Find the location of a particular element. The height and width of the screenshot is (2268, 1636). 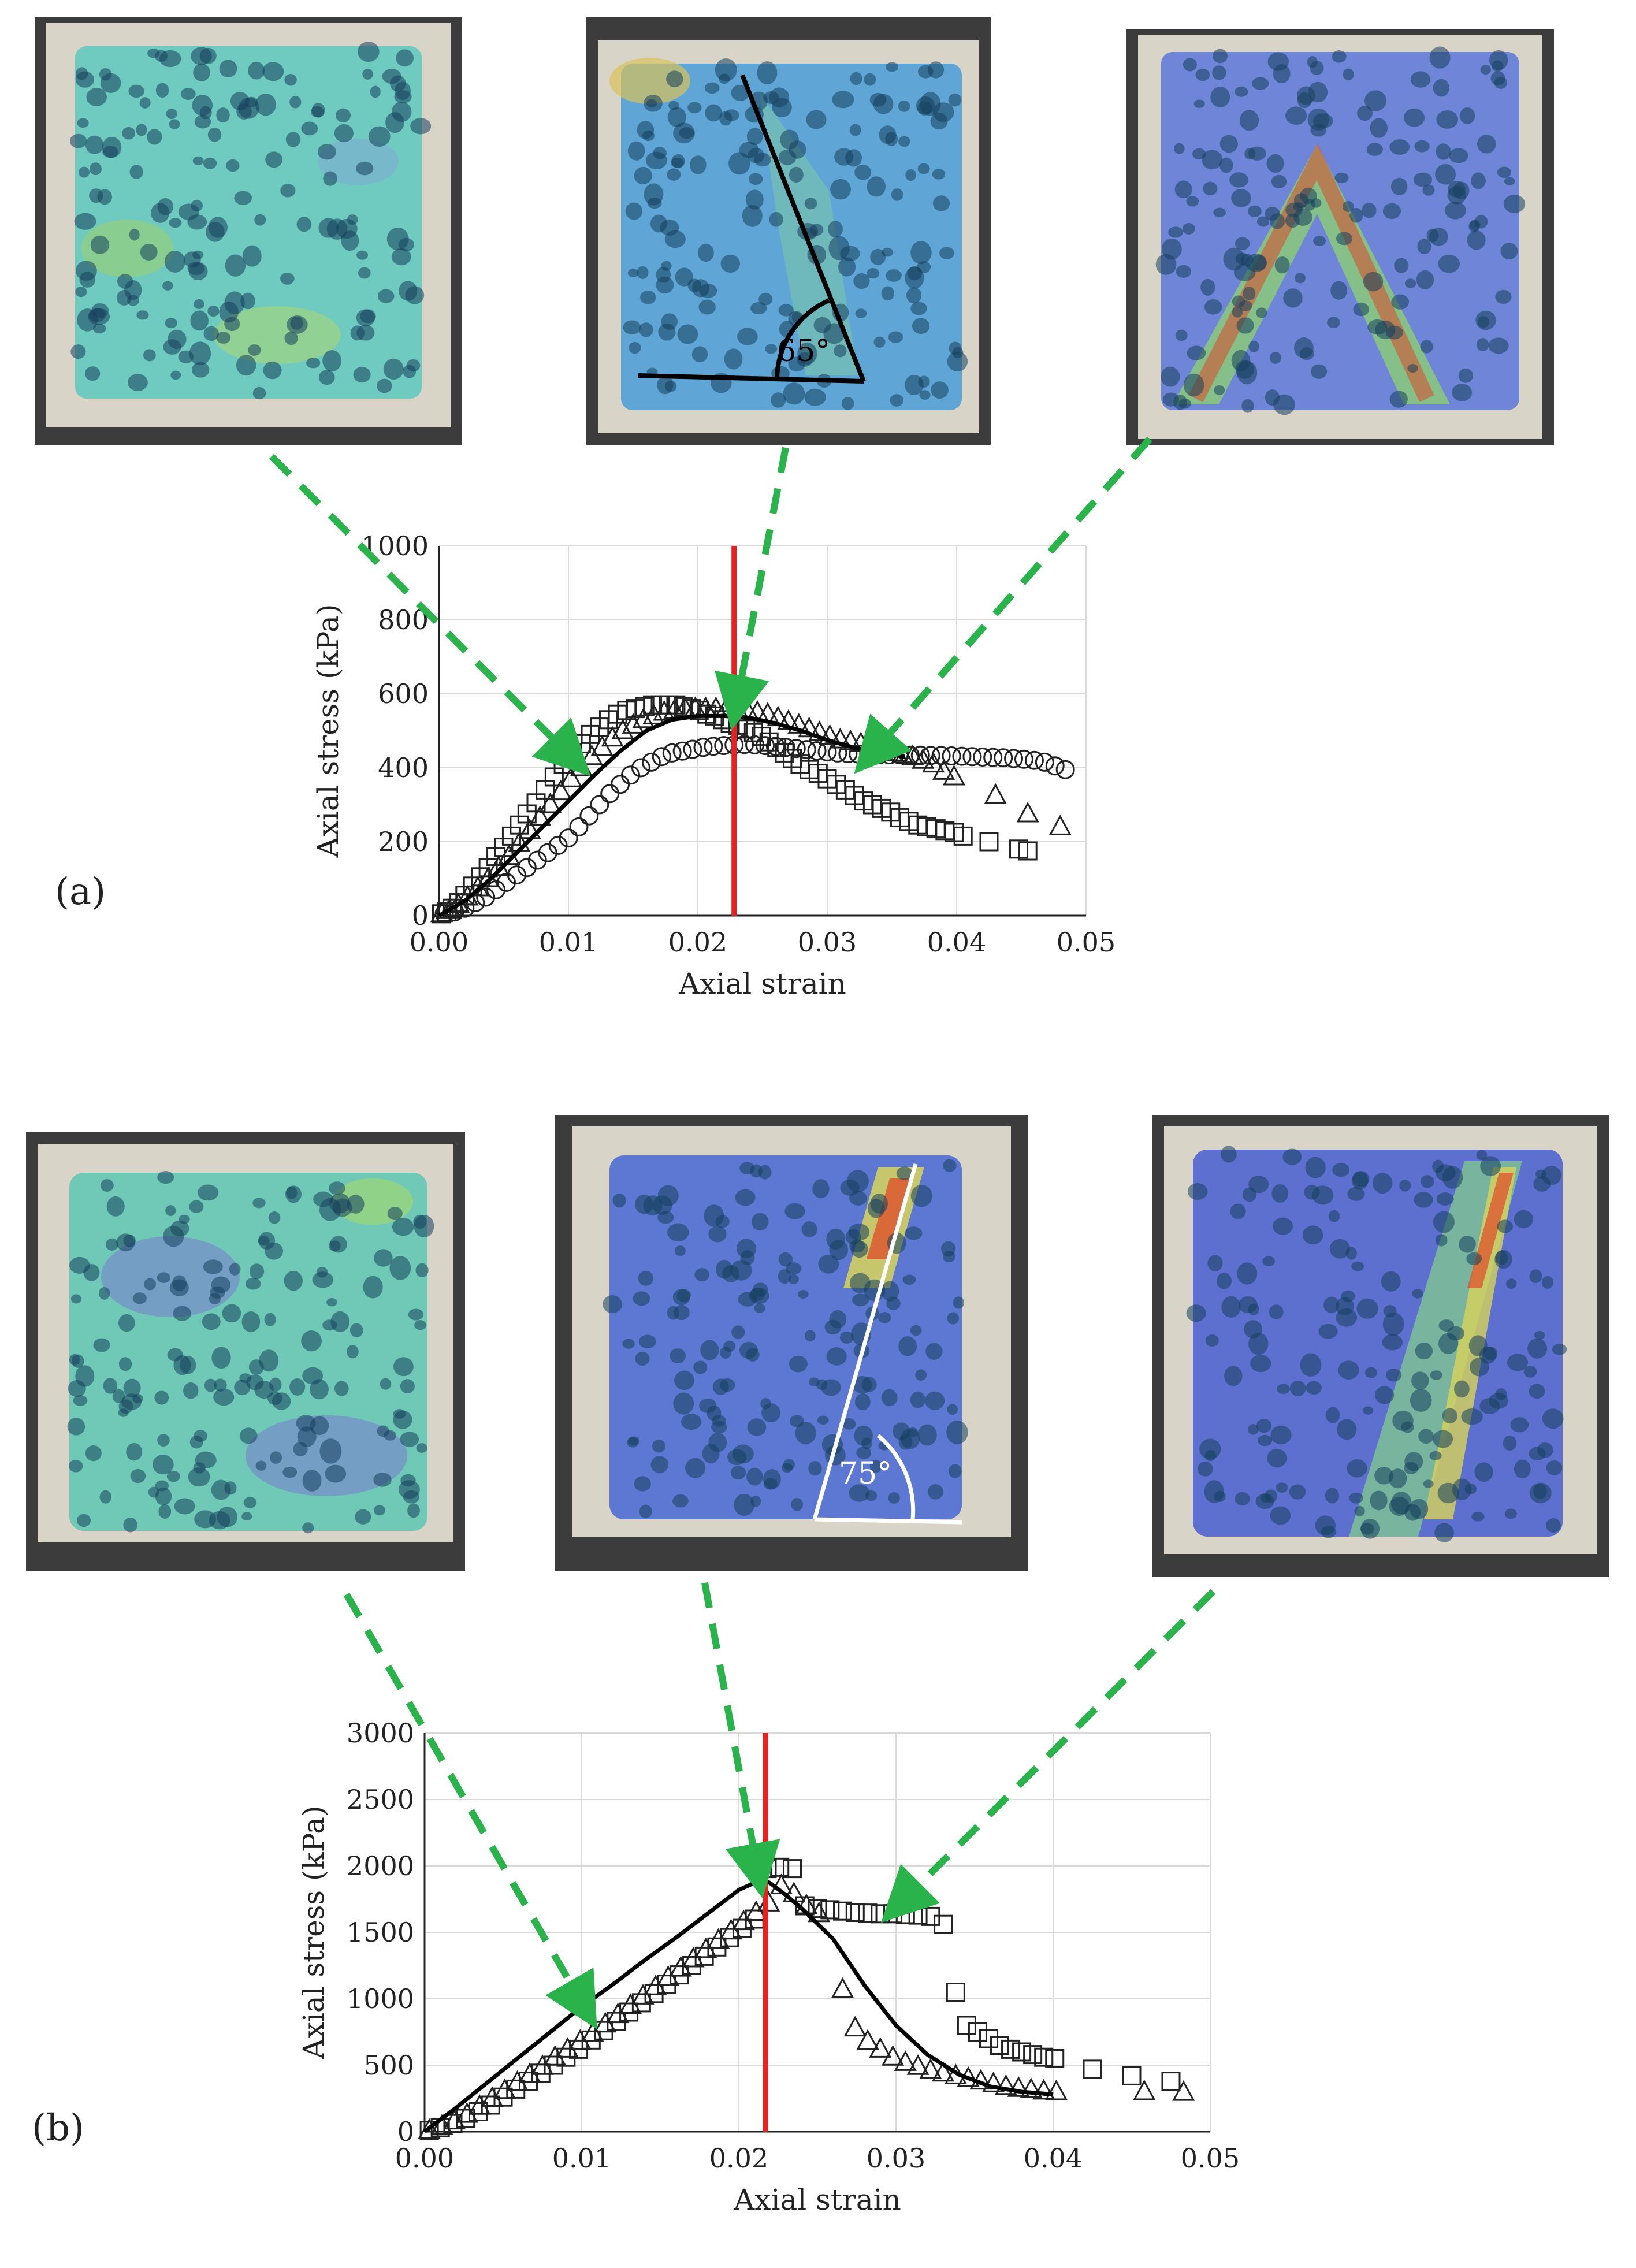

y-tick-label: 600 is located at coordinates (403, 693).